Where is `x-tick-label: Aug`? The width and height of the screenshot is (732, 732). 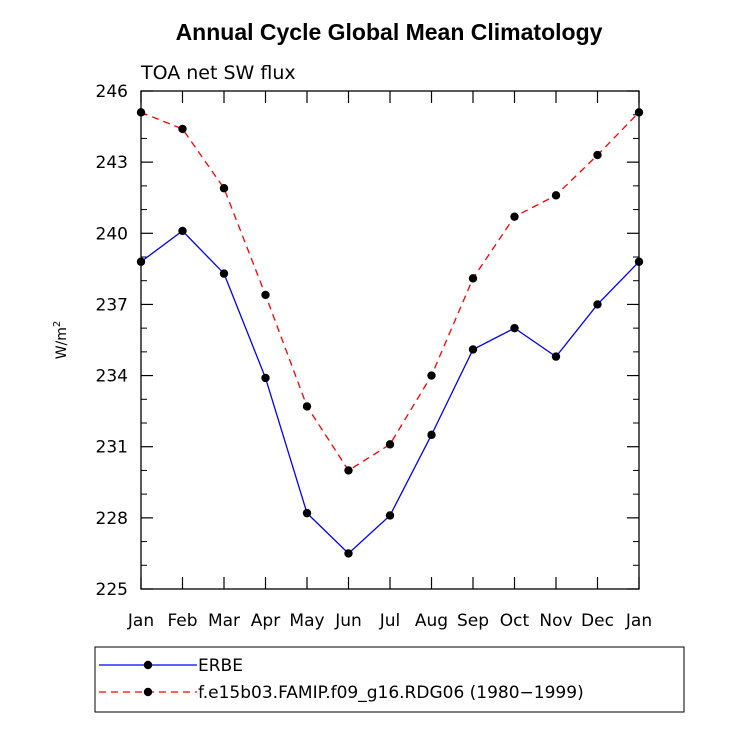
x-tick-label: Aug is located at coordinates (431, 621).